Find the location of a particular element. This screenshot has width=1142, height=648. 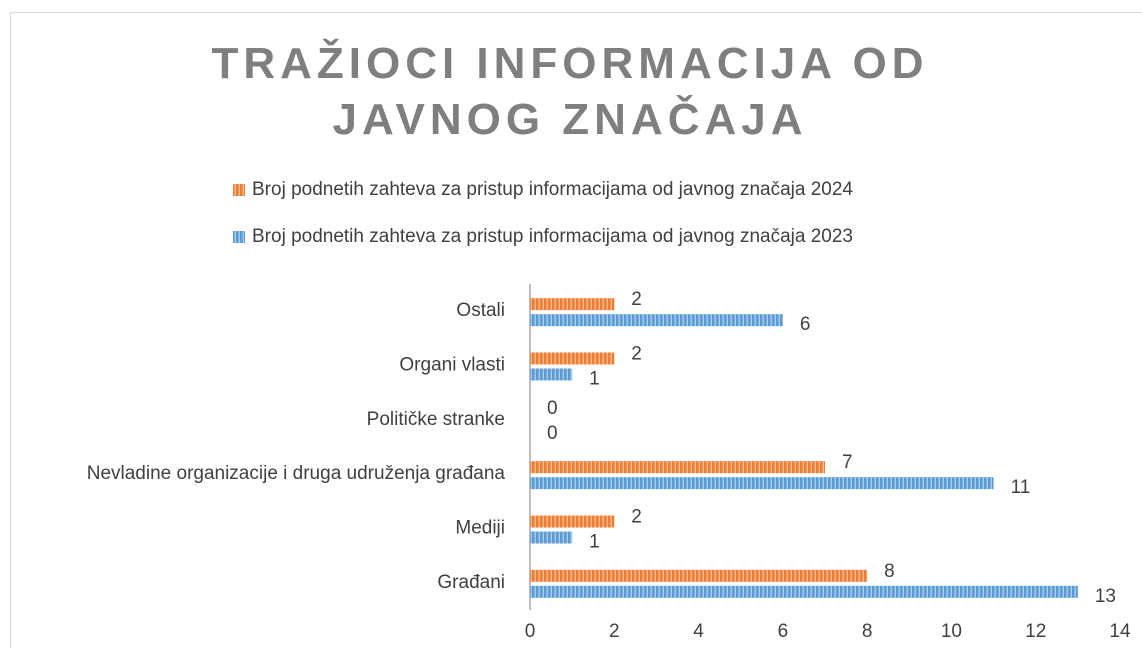

y-tick-label: Ostali is located at coordinates (480, 310).